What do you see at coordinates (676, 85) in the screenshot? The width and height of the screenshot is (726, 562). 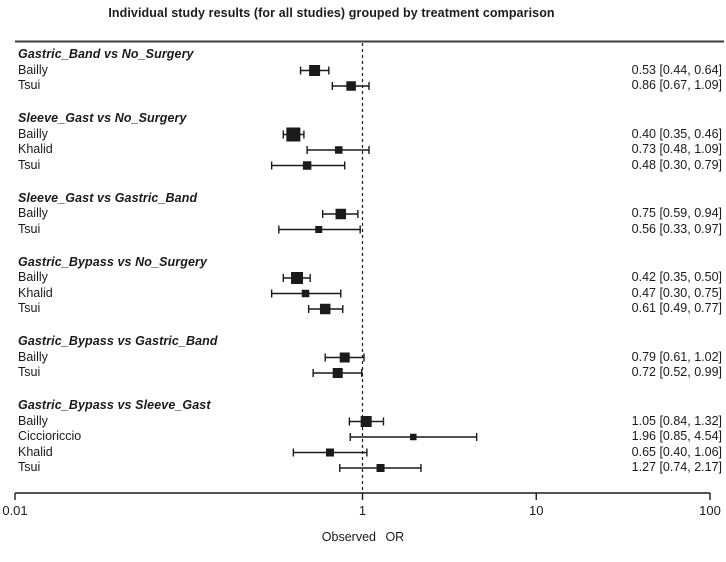 I see `estimate-value: 0.86 [0.67, 1.09]` at bounding box center [676, 85].